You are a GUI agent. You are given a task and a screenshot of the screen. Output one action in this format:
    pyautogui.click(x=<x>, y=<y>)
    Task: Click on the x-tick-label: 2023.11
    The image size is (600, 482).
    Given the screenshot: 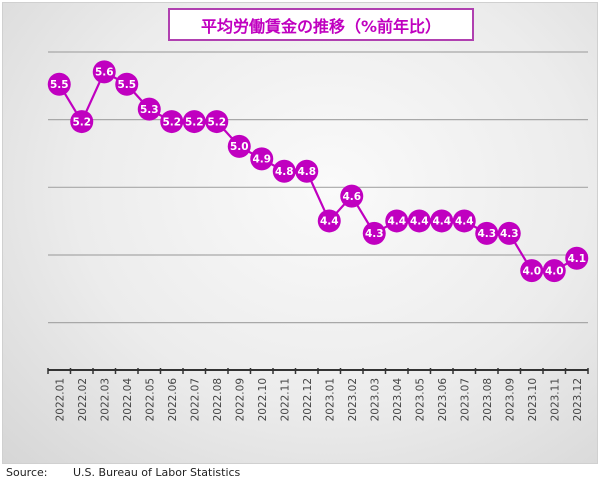 What is the action you would take?
    pyautogui.click(x=555, y=399)
    